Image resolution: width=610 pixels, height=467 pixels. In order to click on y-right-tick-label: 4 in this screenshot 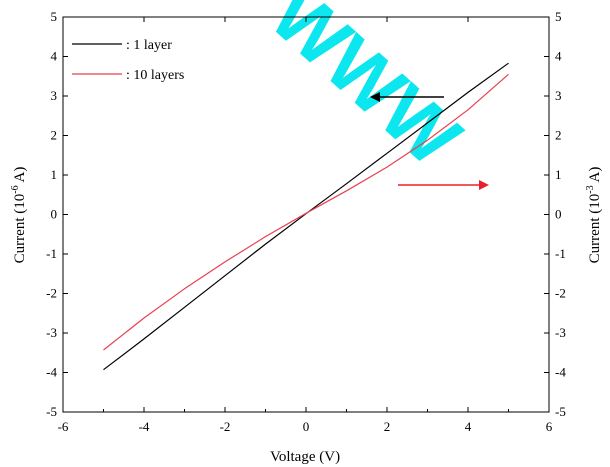, I will do `click(558, 56)`.